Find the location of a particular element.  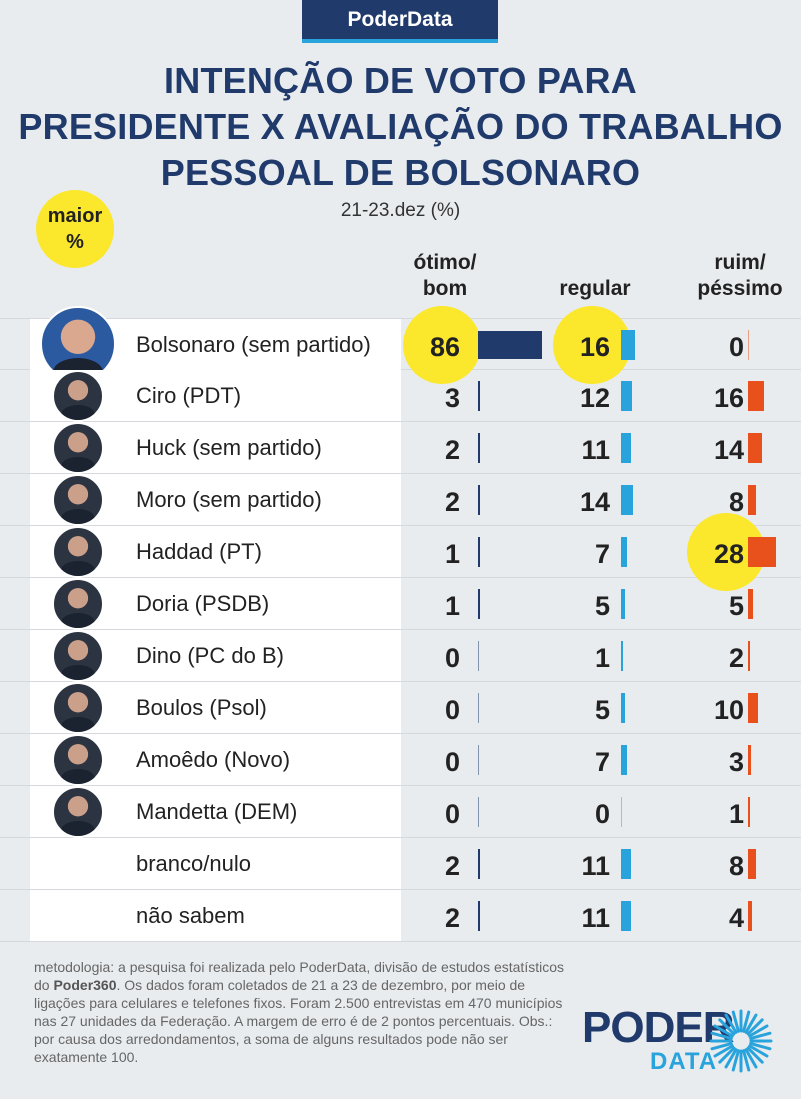

candidate-name: Haddad (PT) is located at coordinates (199, 551).